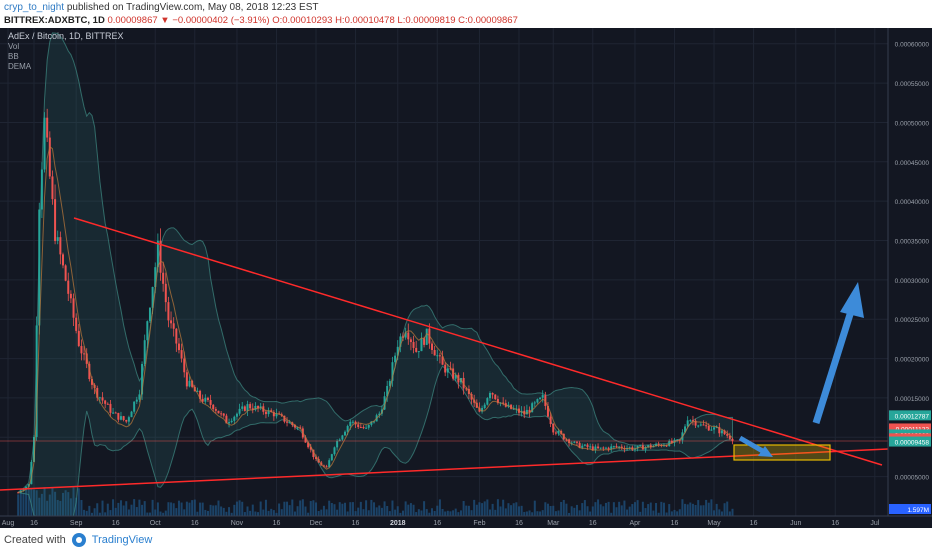 The height and width of the screenshot is (550, 932). What do you see at coordinates (444, 469) in the screenshot?
I see `ascending-trendline` at bounding box center [444, 469].